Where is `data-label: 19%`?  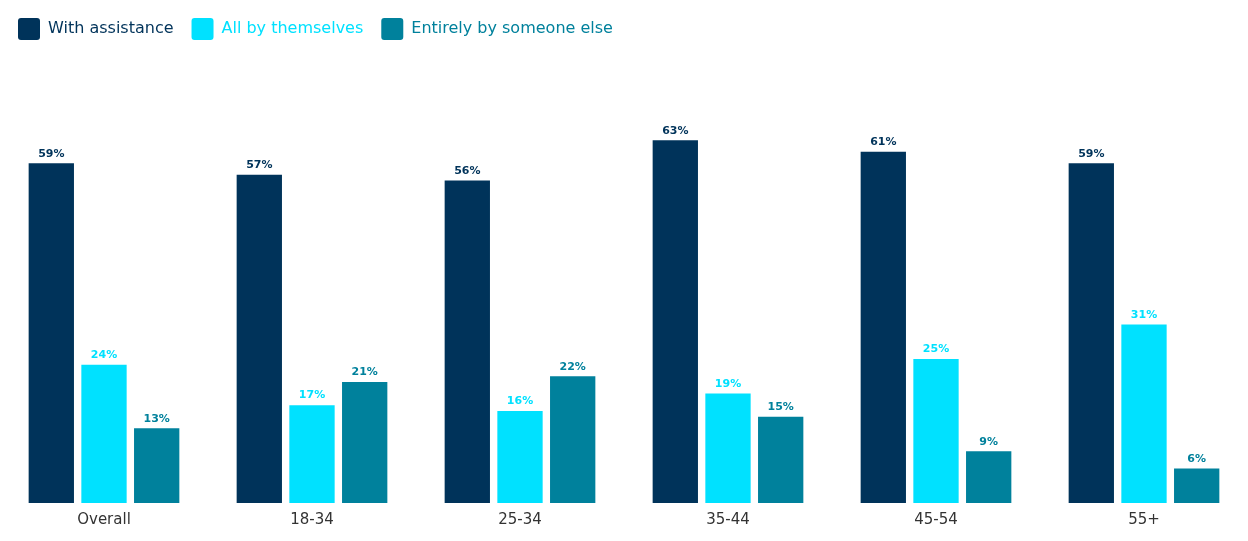
data-label: 19% is located at coordinates (728, 383).